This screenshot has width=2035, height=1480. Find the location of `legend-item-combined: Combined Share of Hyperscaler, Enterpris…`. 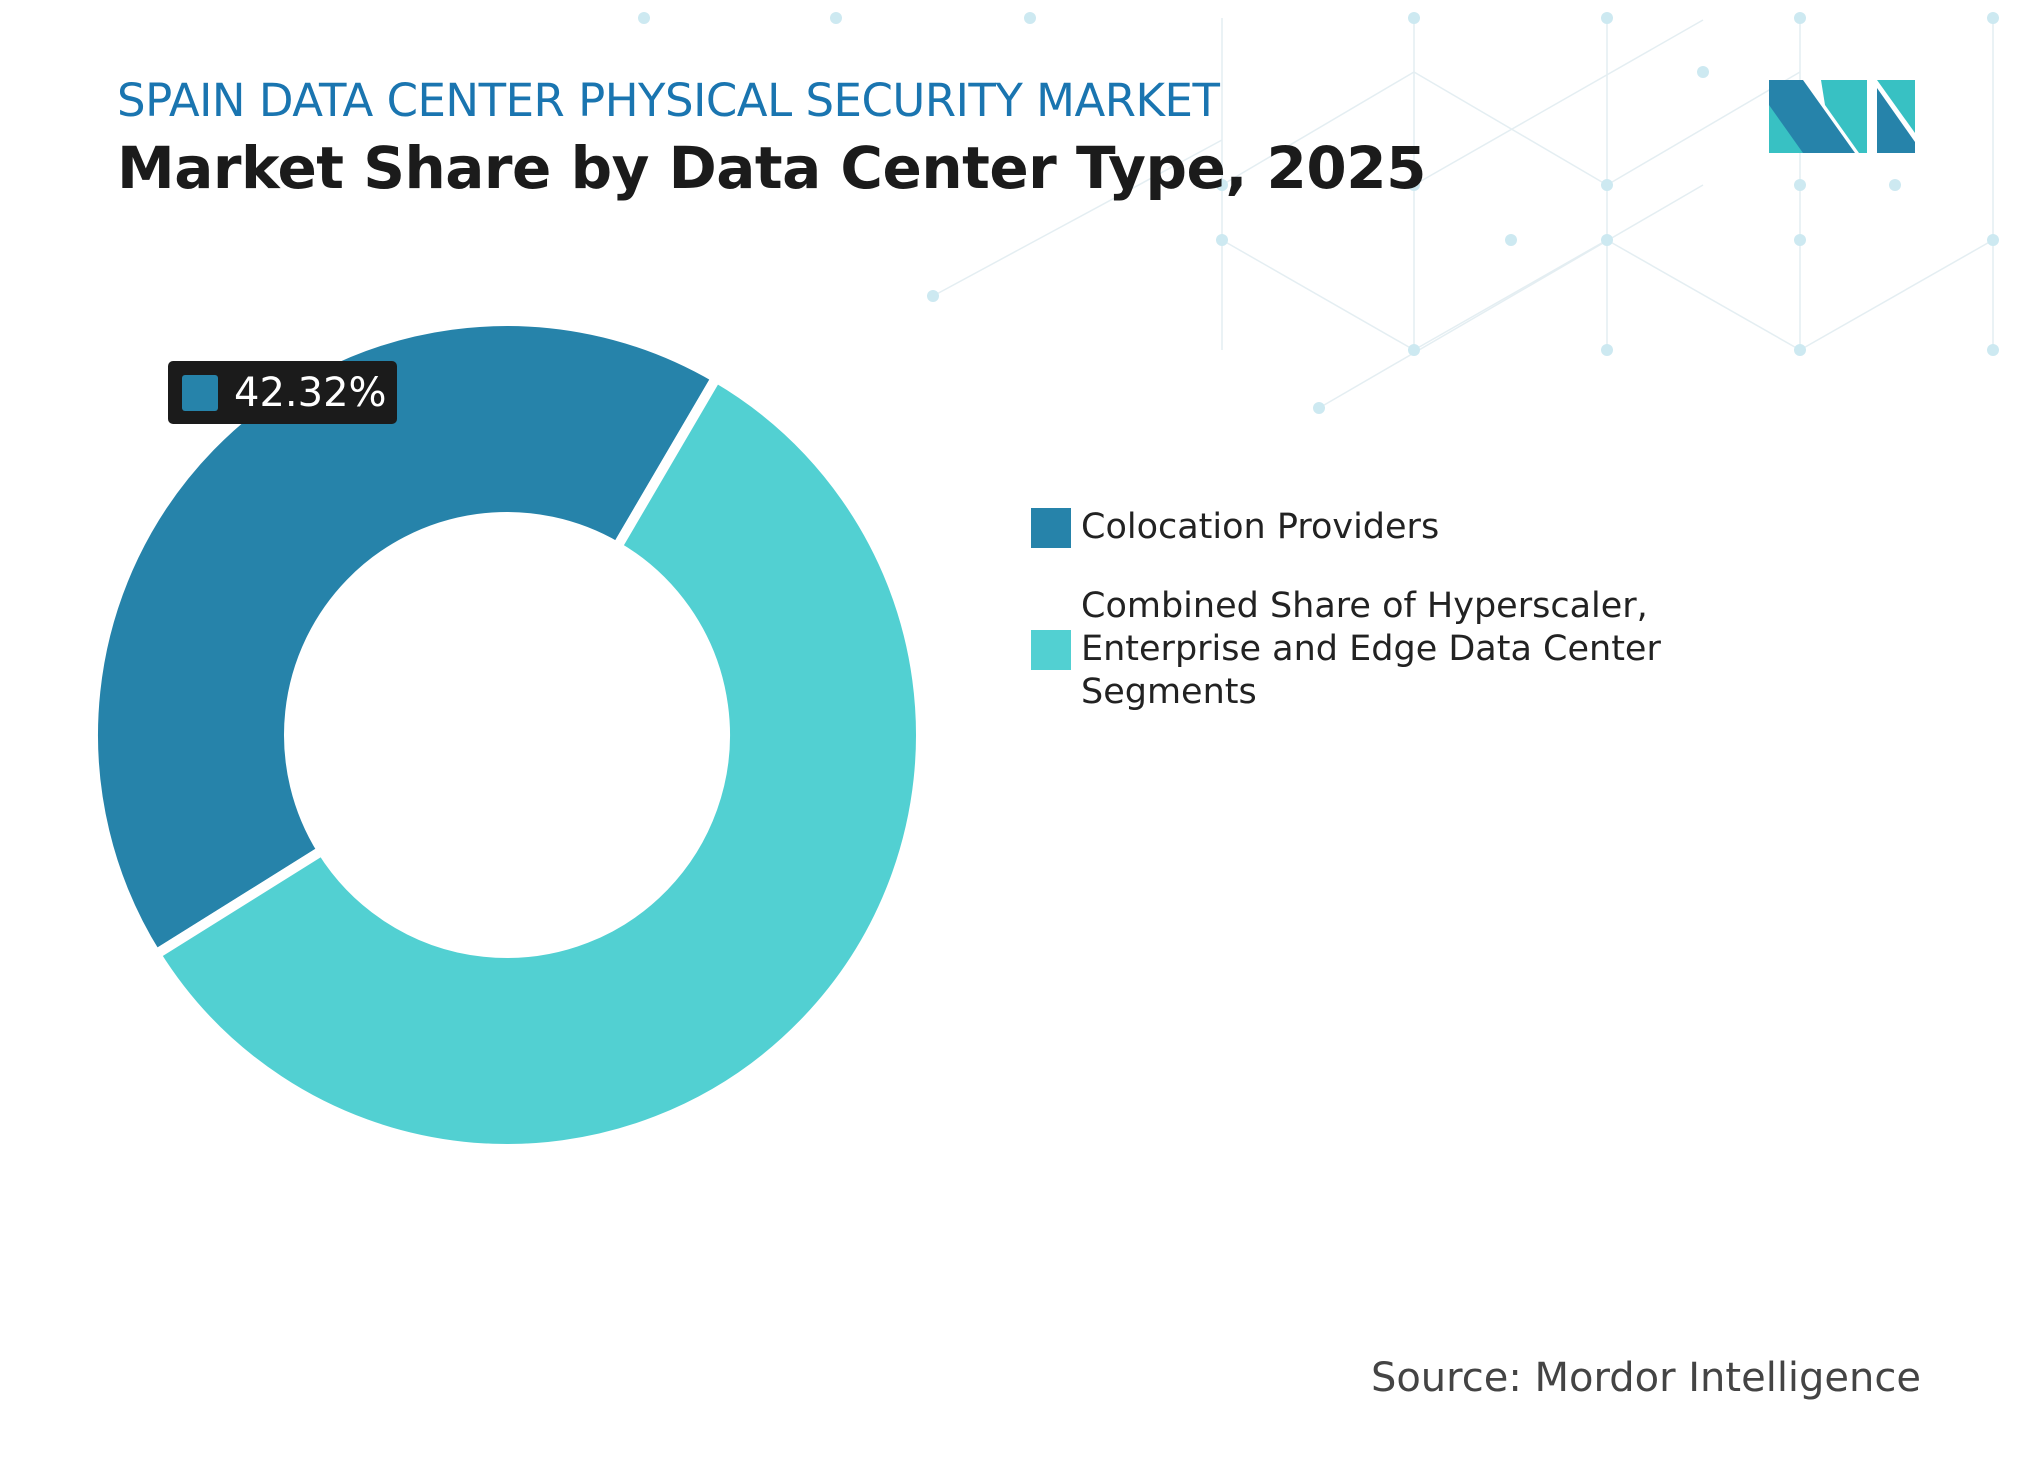

legend-item-combined: Combined Share of Hyperscaler, Enterpris… is located at coordinates (1356, 649).